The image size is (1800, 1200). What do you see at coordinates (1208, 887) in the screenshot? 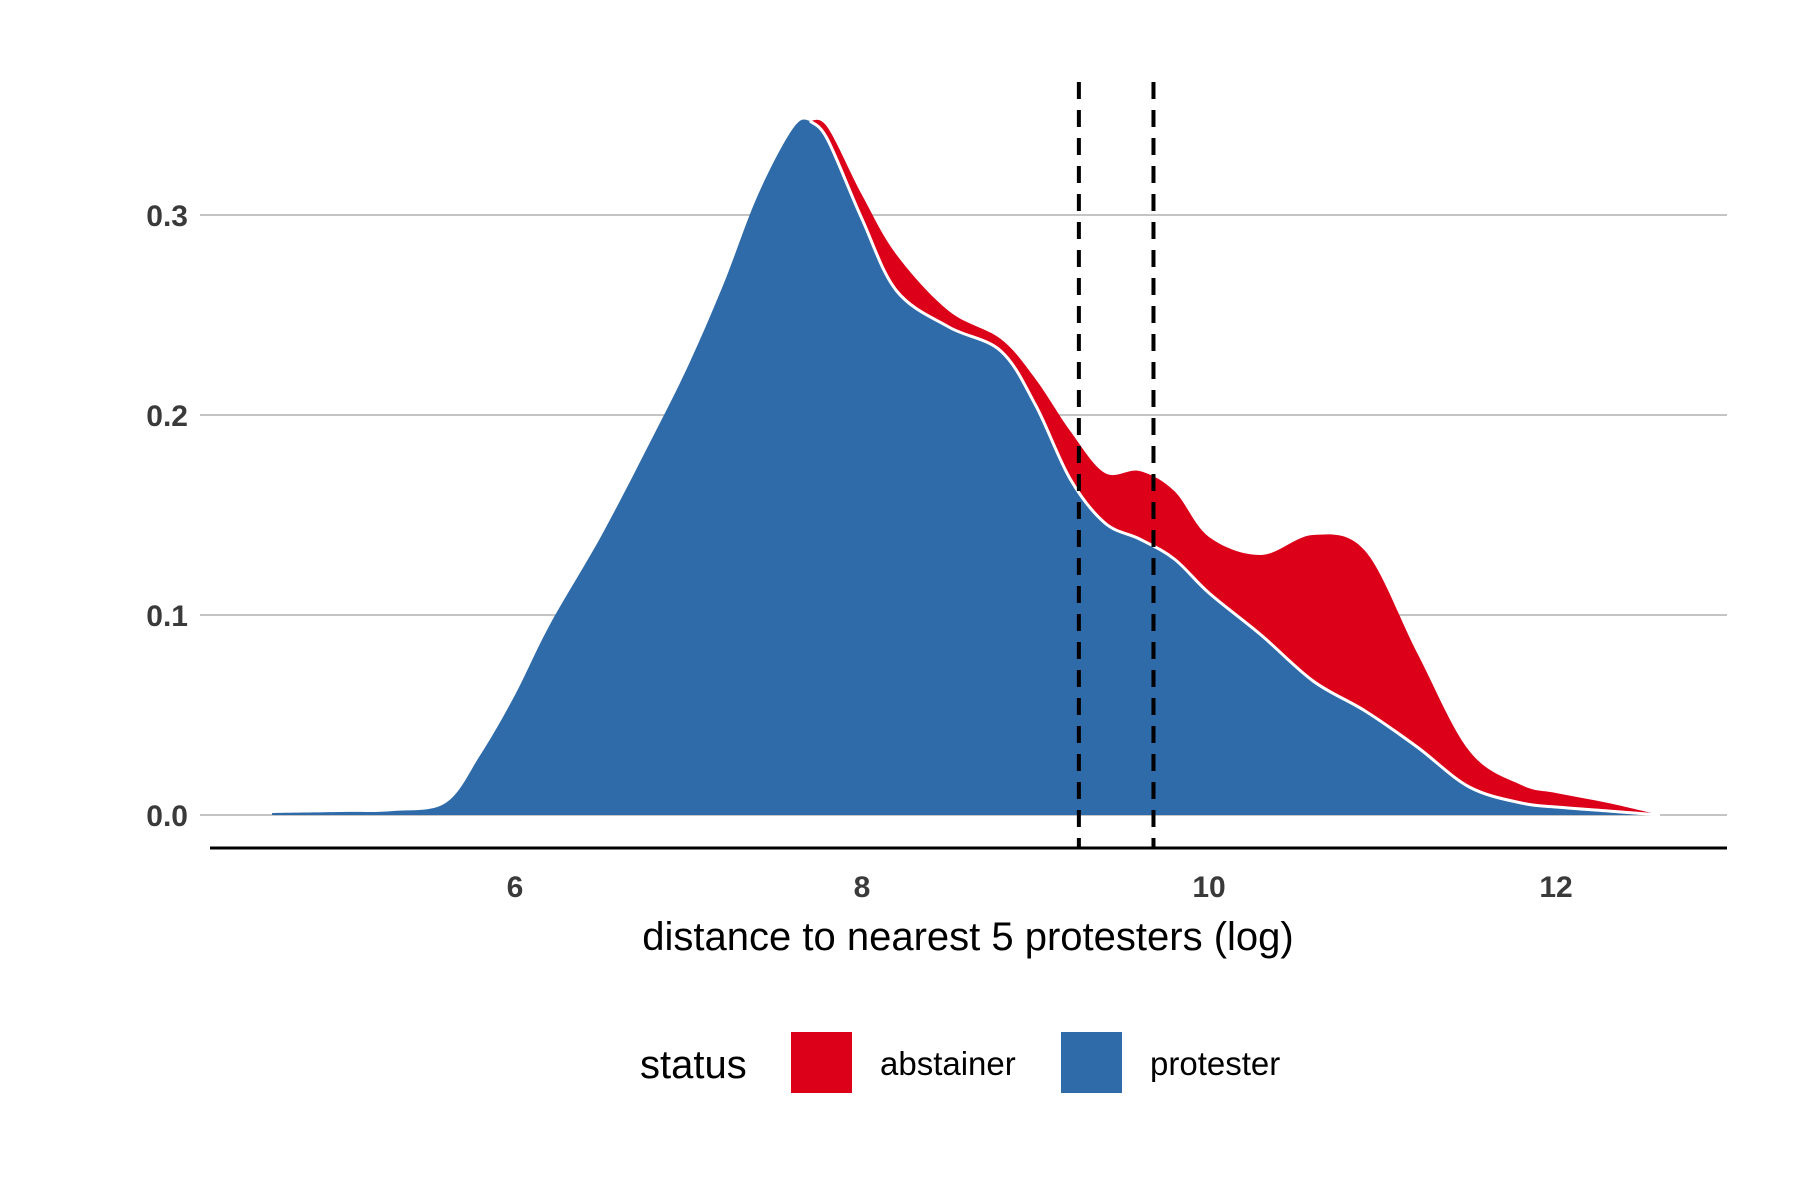
I see `x-tick-label: 10` at bounding box center [1208, 887].